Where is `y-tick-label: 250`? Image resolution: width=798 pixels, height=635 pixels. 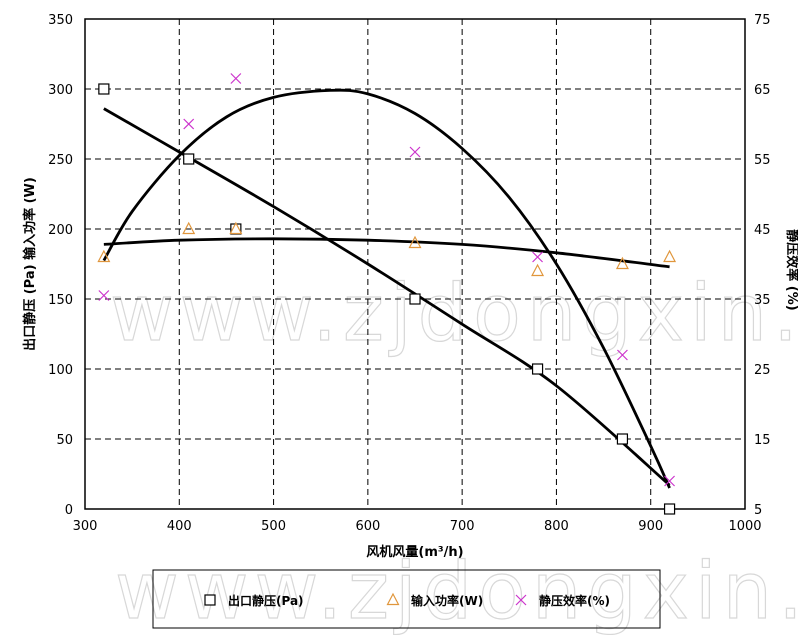 y-tick-label: 250 is located at coordinates (60, 160).